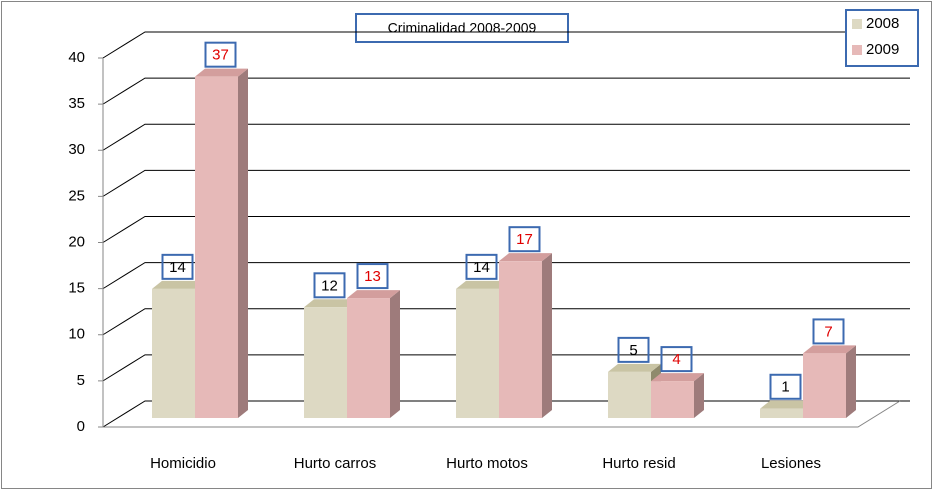 The height and width of the screenshot is (491, 935). I want to click on y-tick-label: 0, so click(81, 426).